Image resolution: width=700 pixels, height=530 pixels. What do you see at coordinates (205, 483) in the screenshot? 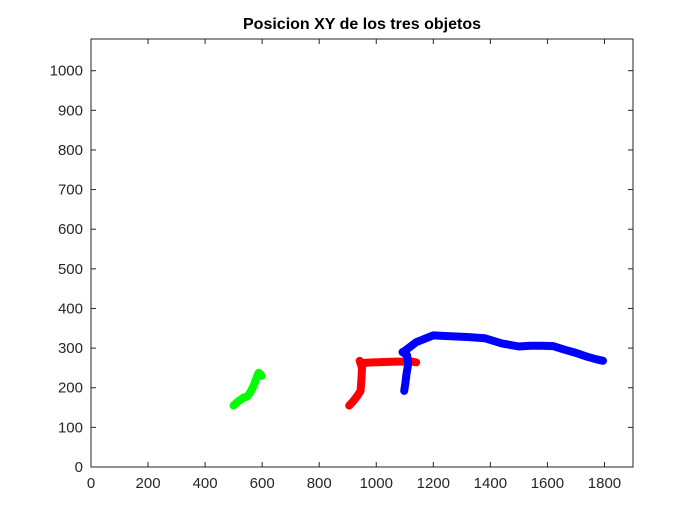
I see `x-tick-label: 400` at bounding box center [205, 483].